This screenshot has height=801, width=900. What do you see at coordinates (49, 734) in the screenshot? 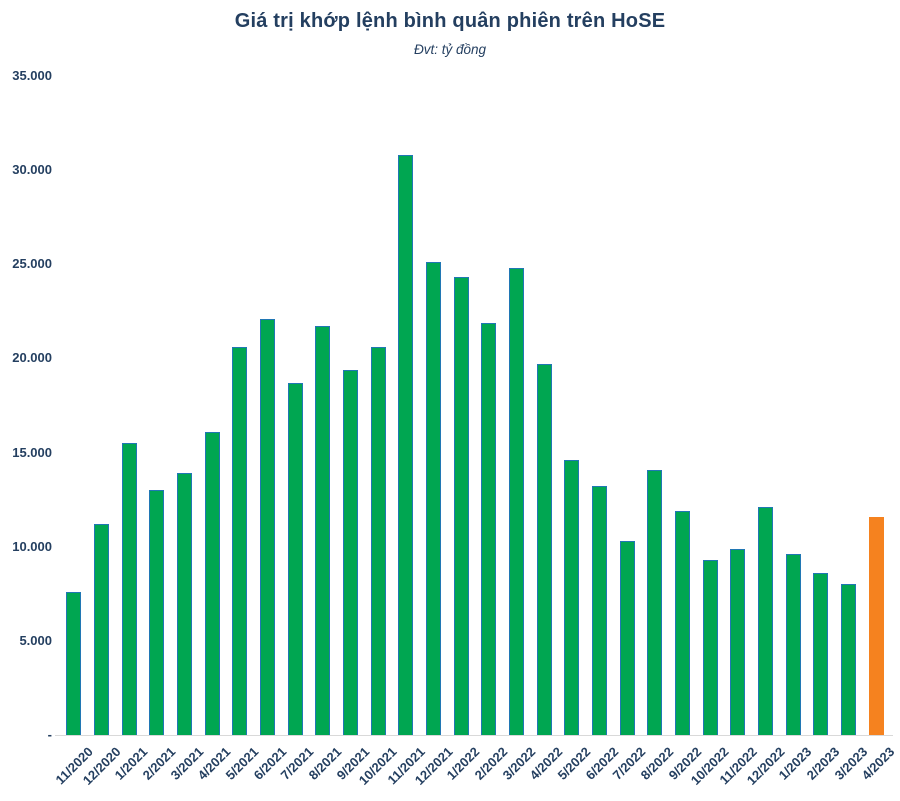
I see `y-tick-label: -` at bounding box center [49, 734].